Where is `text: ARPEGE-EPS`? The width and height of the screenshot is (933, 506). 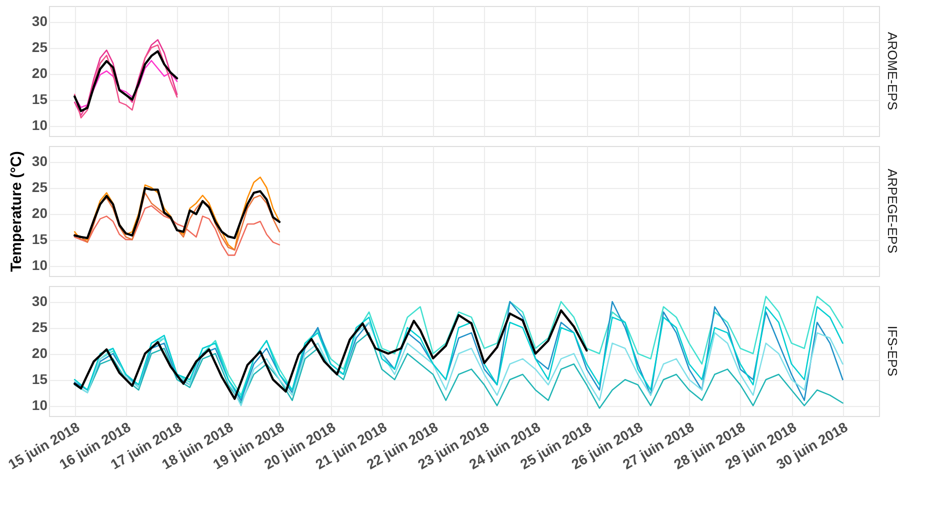
text: ARPEGE-EPS is located at coordinates (892, 211).